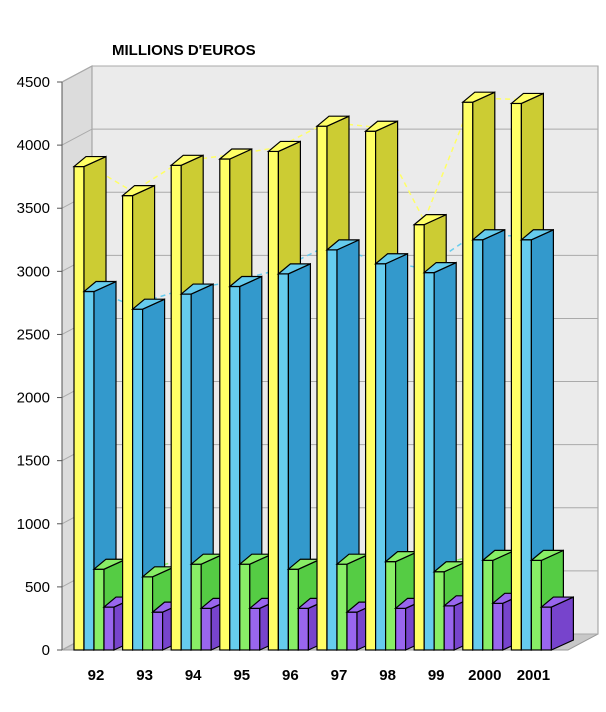  I want to click on y-axis: 0 500 1000 1500 2000 2500 3000 3500 4000 4500, so click(40, 366).